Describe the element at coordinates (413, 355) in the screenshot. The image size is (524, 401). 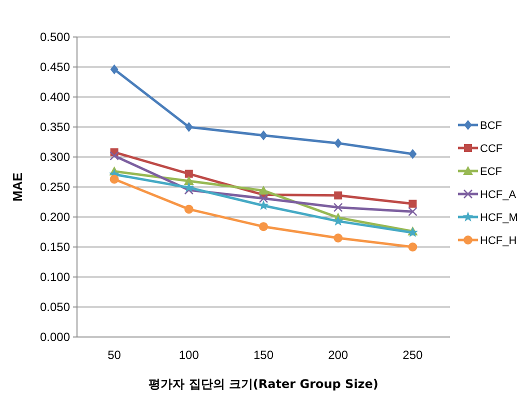
I see `x-tick-label: 250` at that location.